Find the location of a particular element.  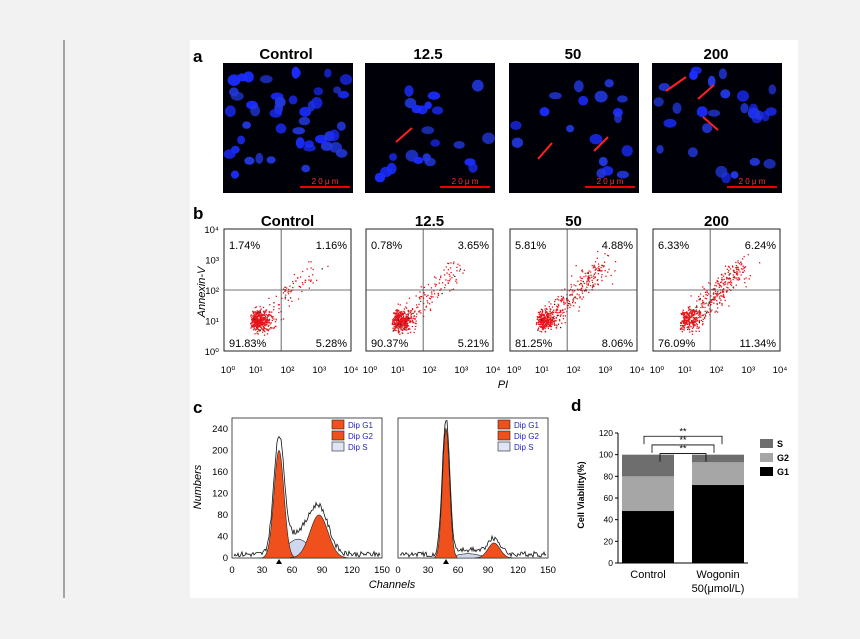

significance-stars: ** is located at coordinates (683, 431).